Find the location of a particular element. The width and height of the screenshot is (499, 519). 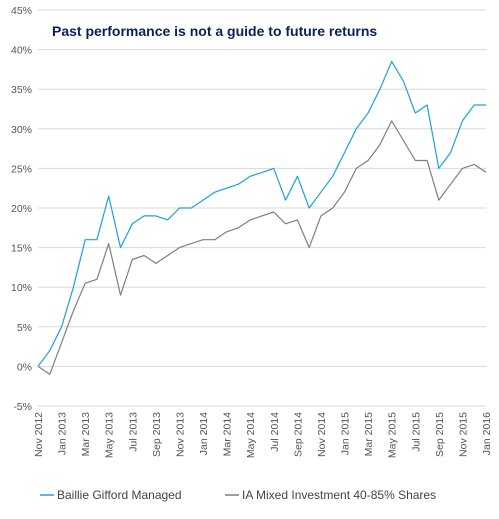

x-tick-label: May 2014 is located at coordinates (251, 435).